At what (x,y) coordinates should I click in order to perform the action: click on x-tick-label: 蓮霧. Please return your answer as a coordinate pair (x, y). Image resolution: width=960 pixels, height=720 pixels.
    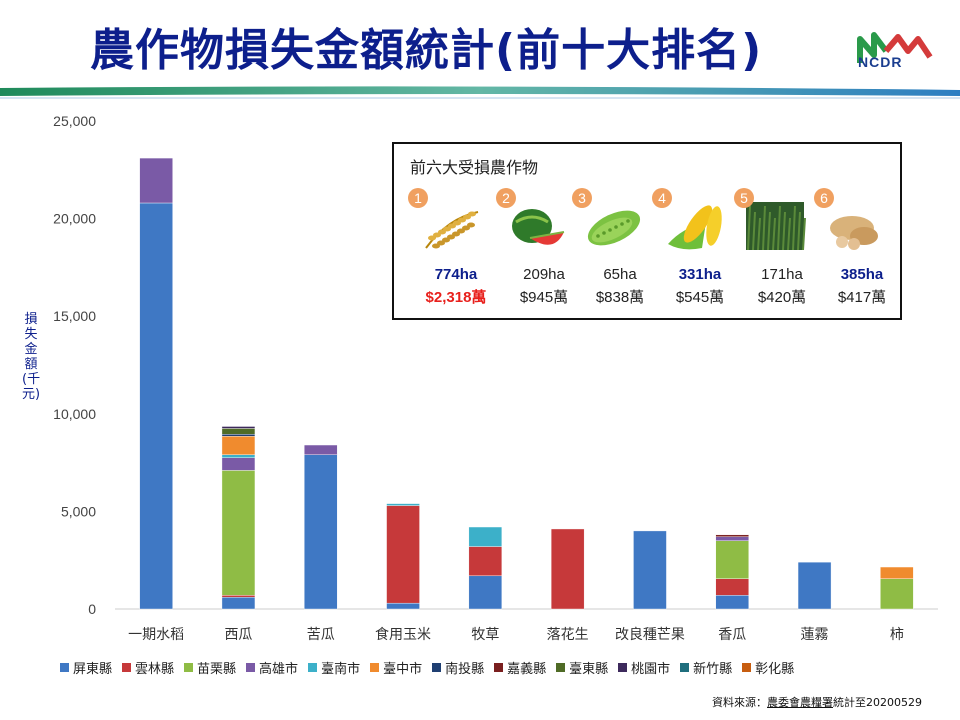
    Looking at the image, I should click on (815, 635).